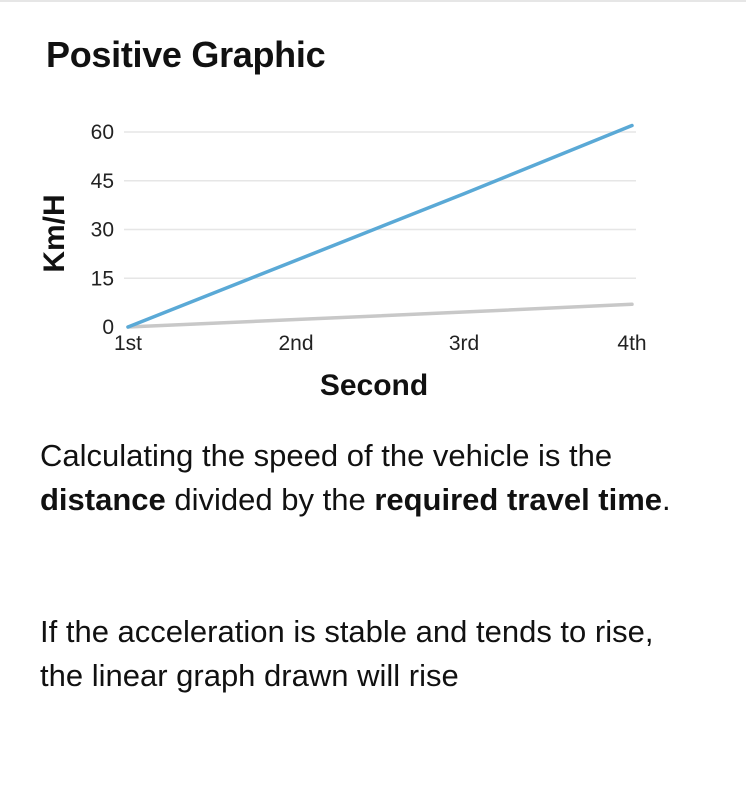 The image size is (746, 800). Describe the element at coordinates (373, 1) in the screenshot. I see `top-divider` at that location.